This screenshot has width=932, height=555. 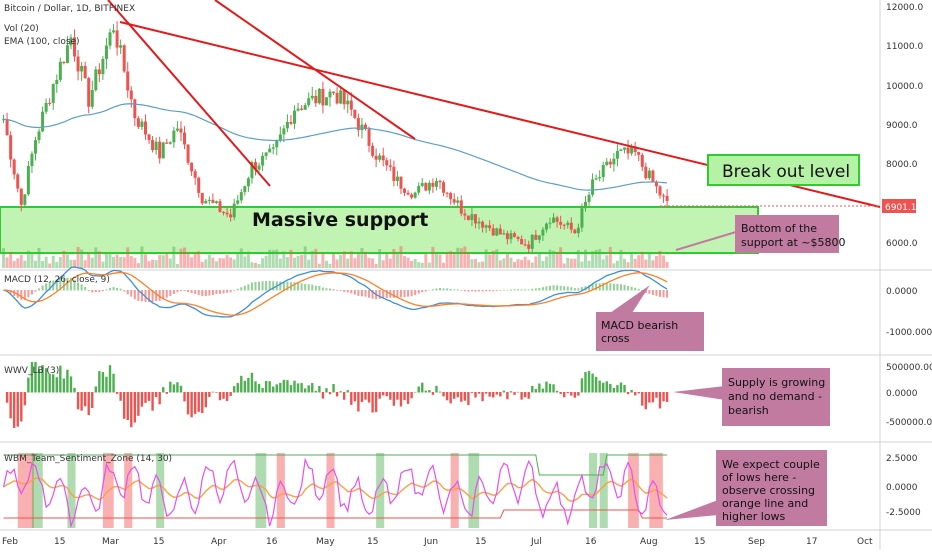 I want to click on trendline-steep, so click(x=189, y=93).